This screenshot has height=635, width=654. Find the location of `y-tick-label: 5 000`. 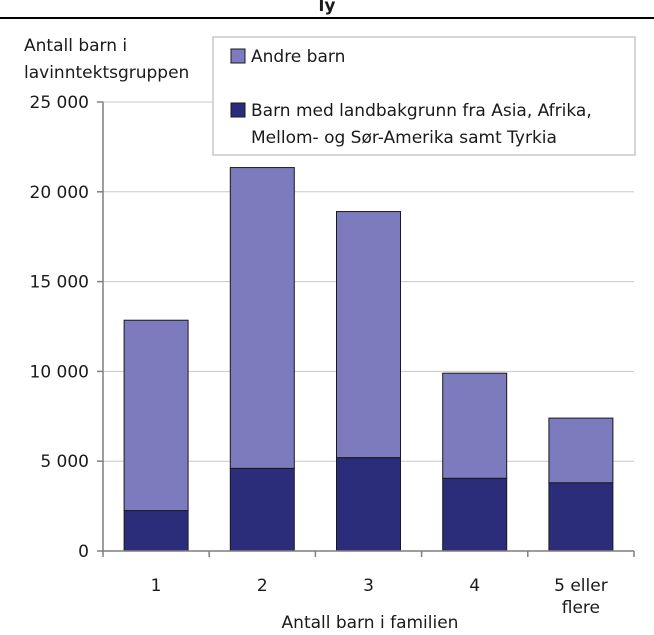

y-tick-label: 5 000 is located at coordinates (64, 462).